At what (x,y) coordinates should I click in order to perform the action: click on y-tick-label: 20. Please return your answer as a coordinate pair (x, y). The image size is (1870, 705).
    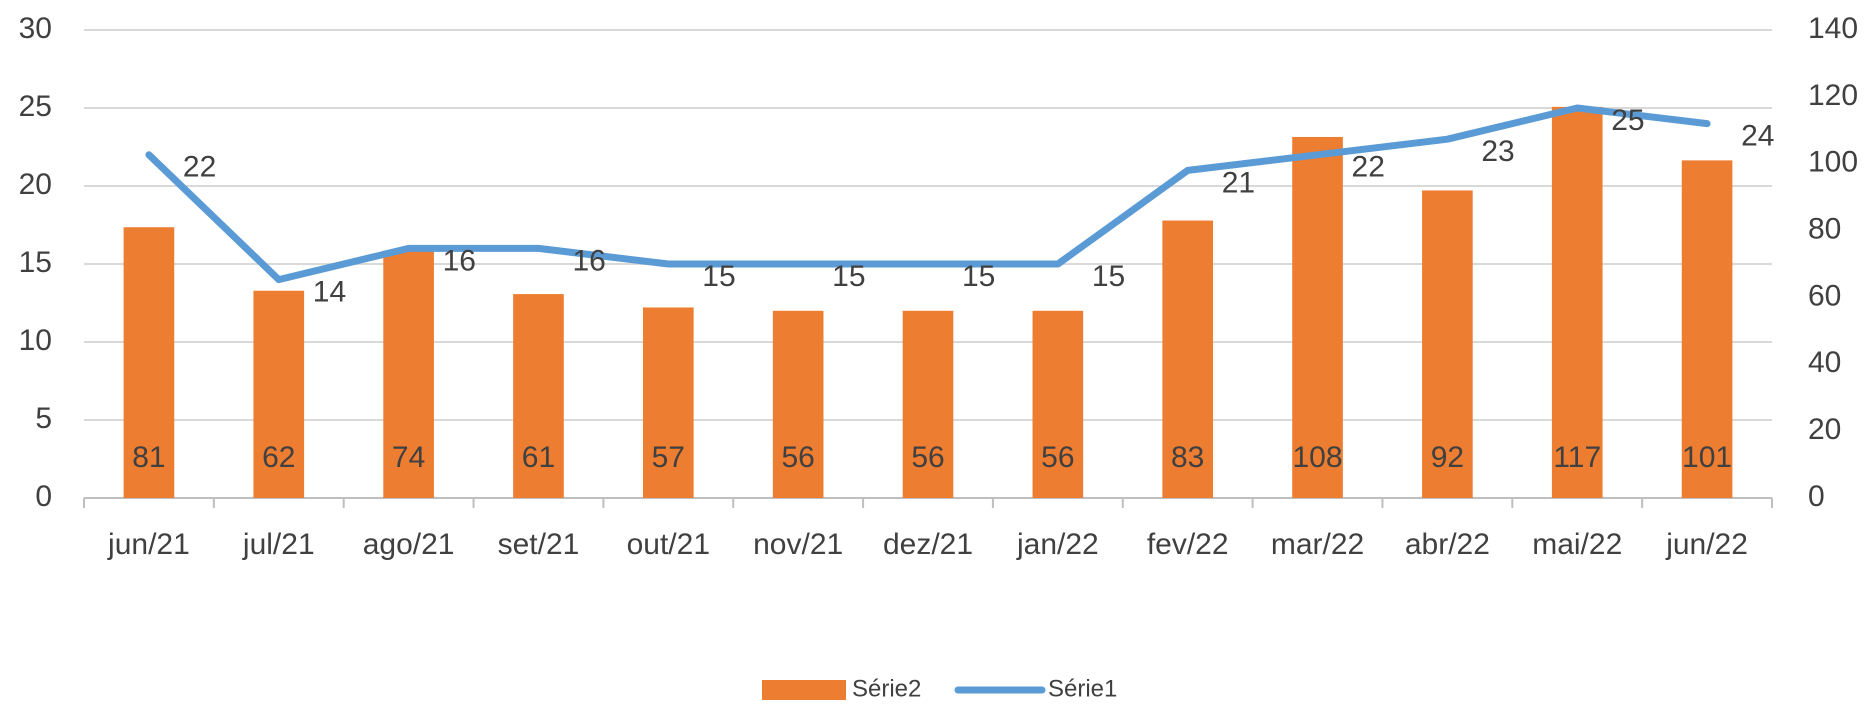
    Looking at the image, I should click on (35, 184).